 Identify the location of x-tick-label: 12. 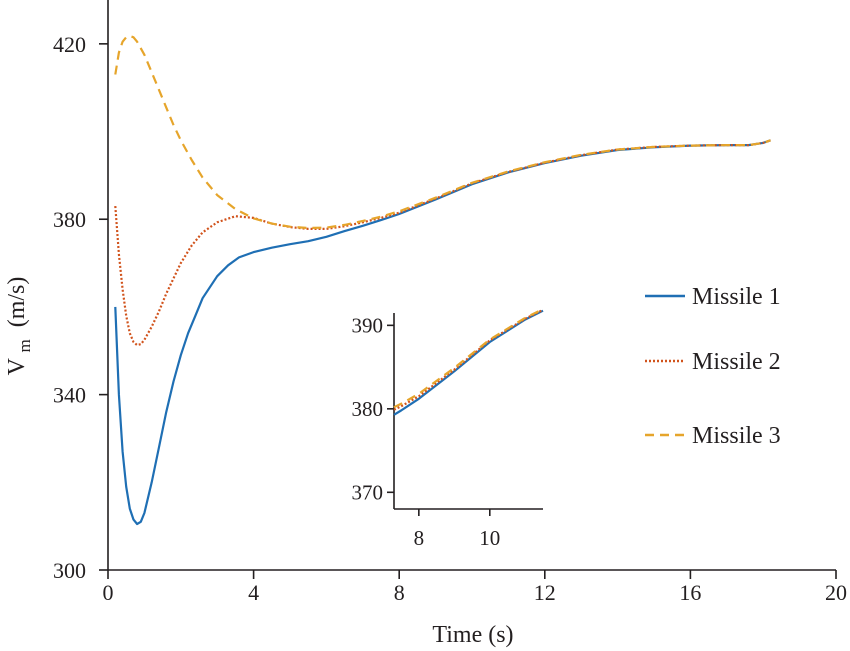
(545, 592).